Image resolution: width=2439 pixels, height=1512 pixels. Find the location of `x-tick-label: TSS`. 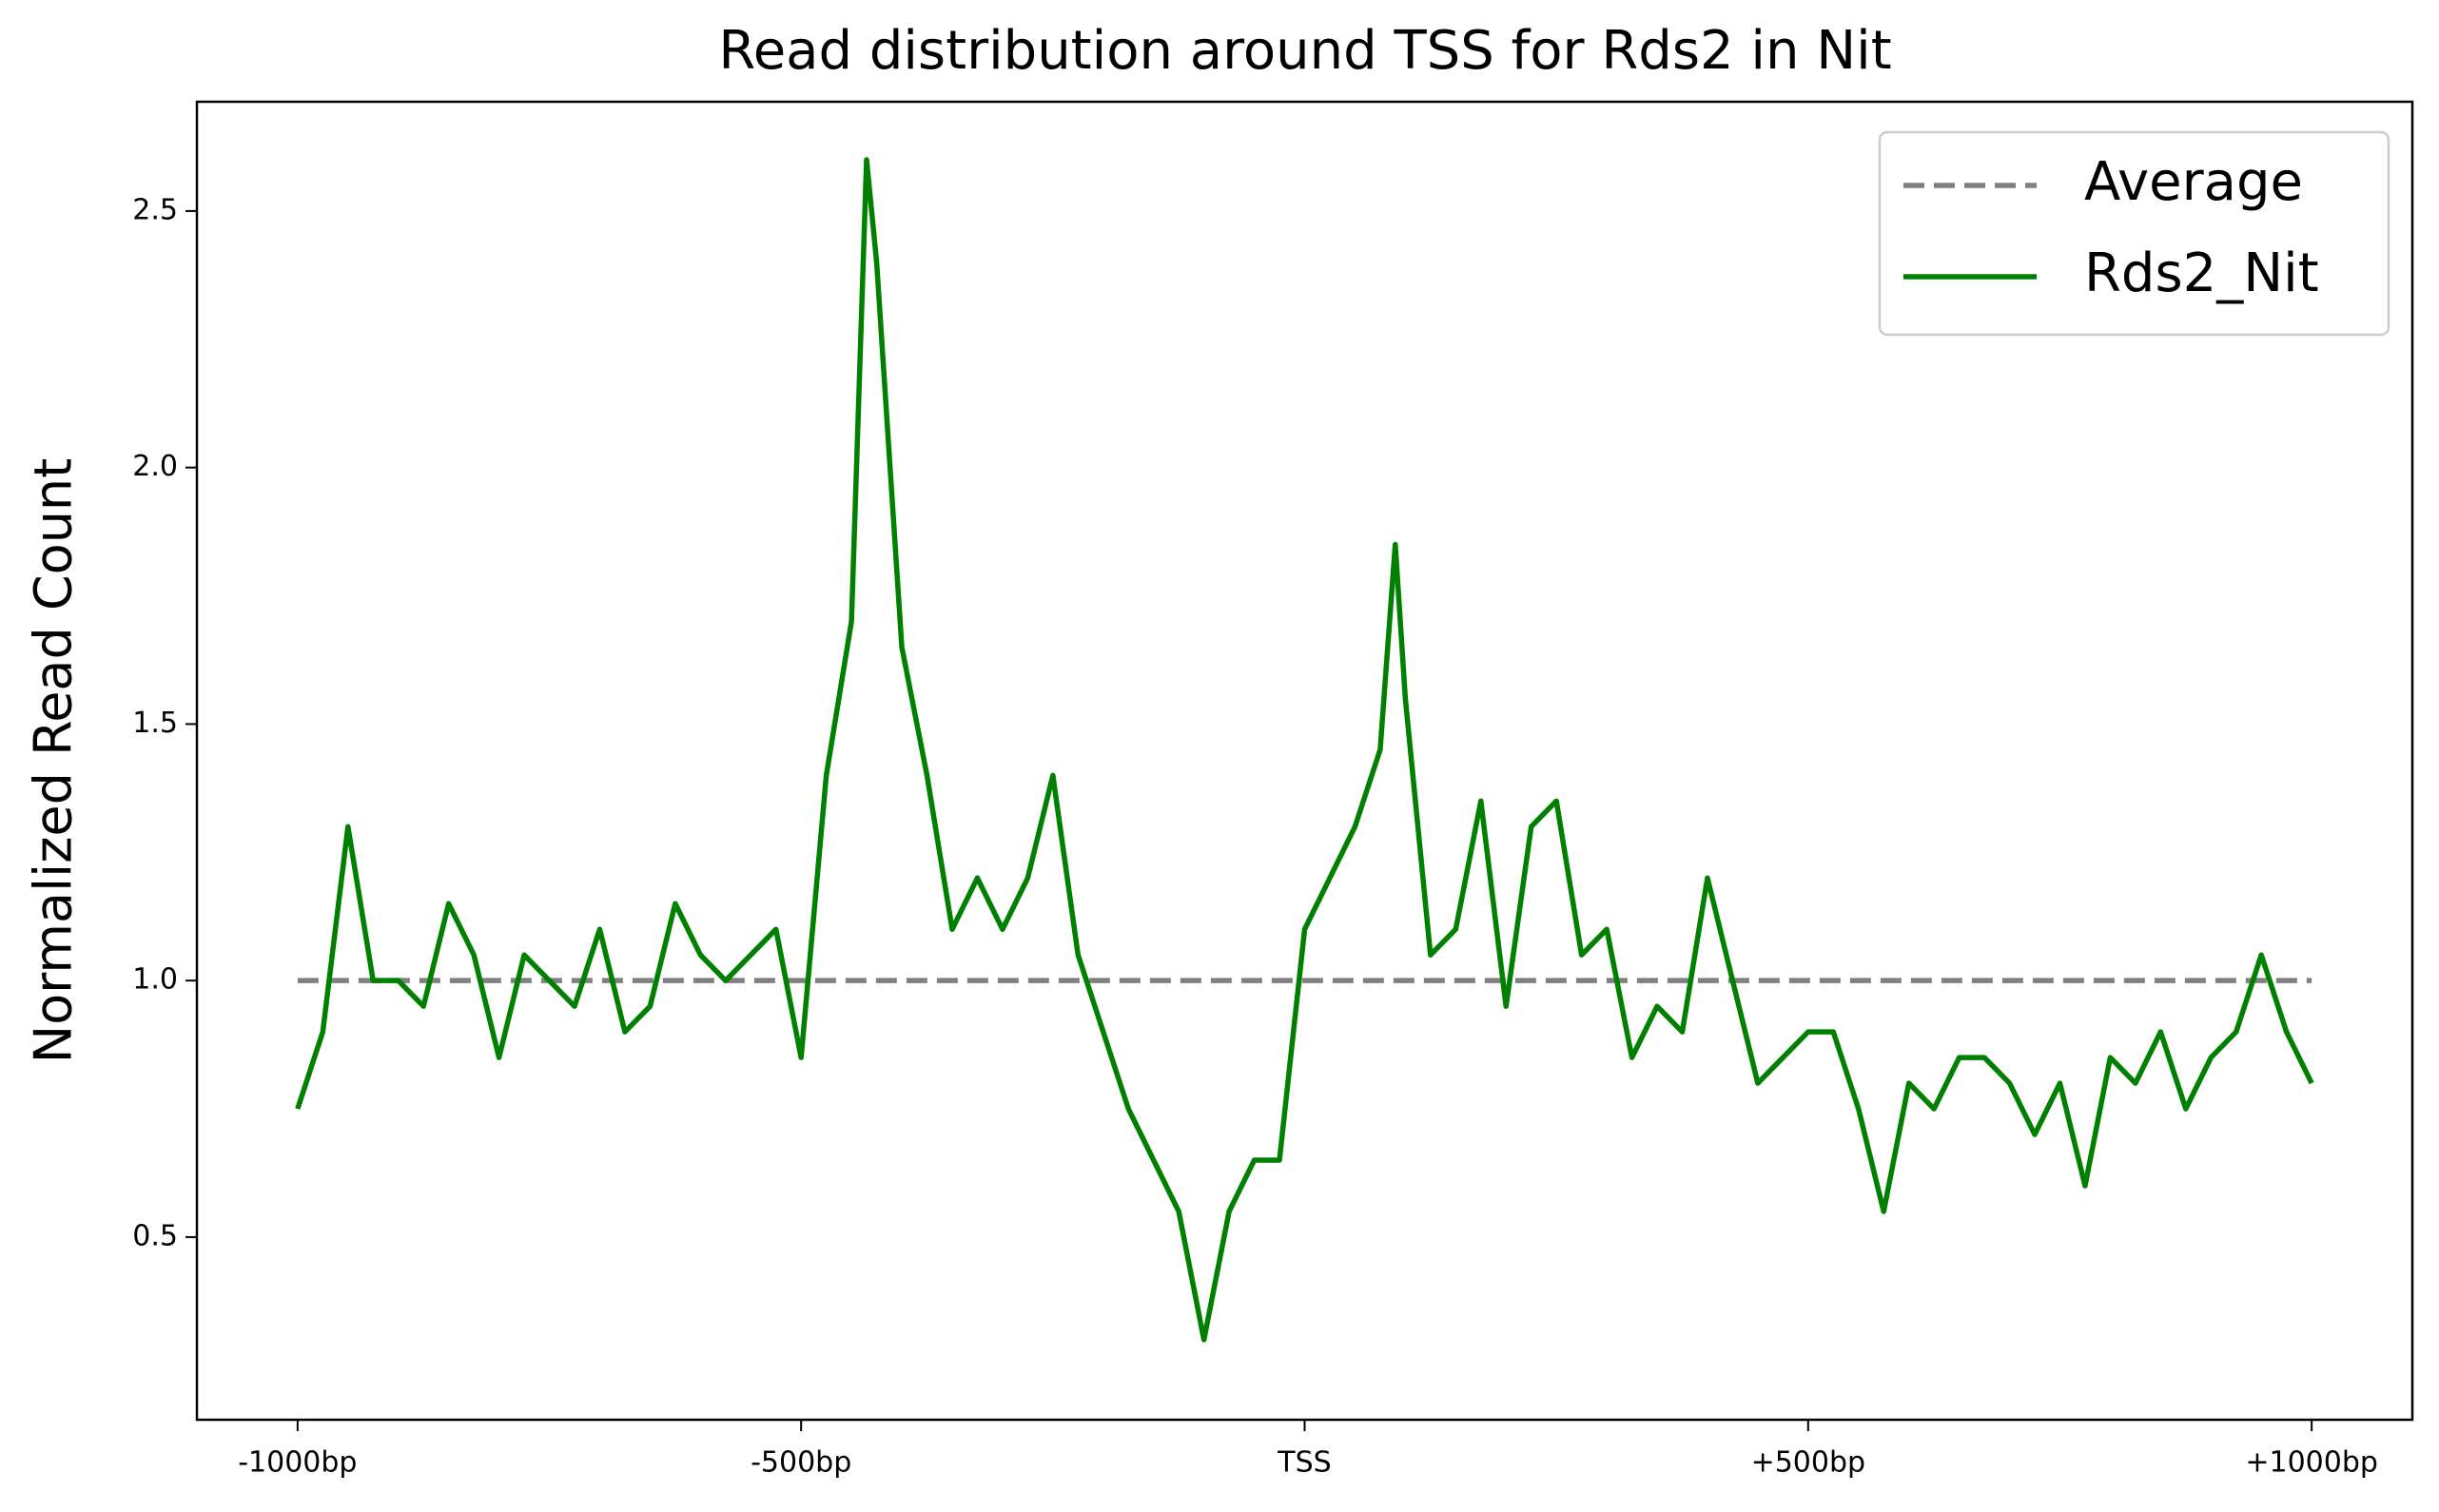

x-tick-label: TSS is located at coordinates (1304, 1463).